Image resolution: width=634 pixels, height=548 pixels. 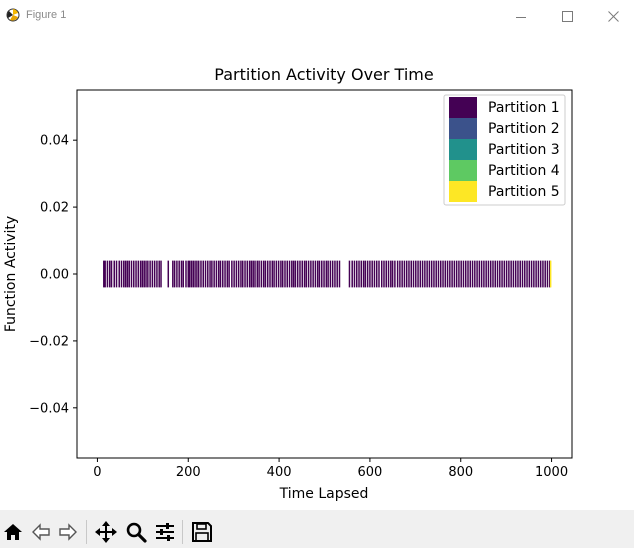 I want to click on pan-button, so click(x=106, y=532).